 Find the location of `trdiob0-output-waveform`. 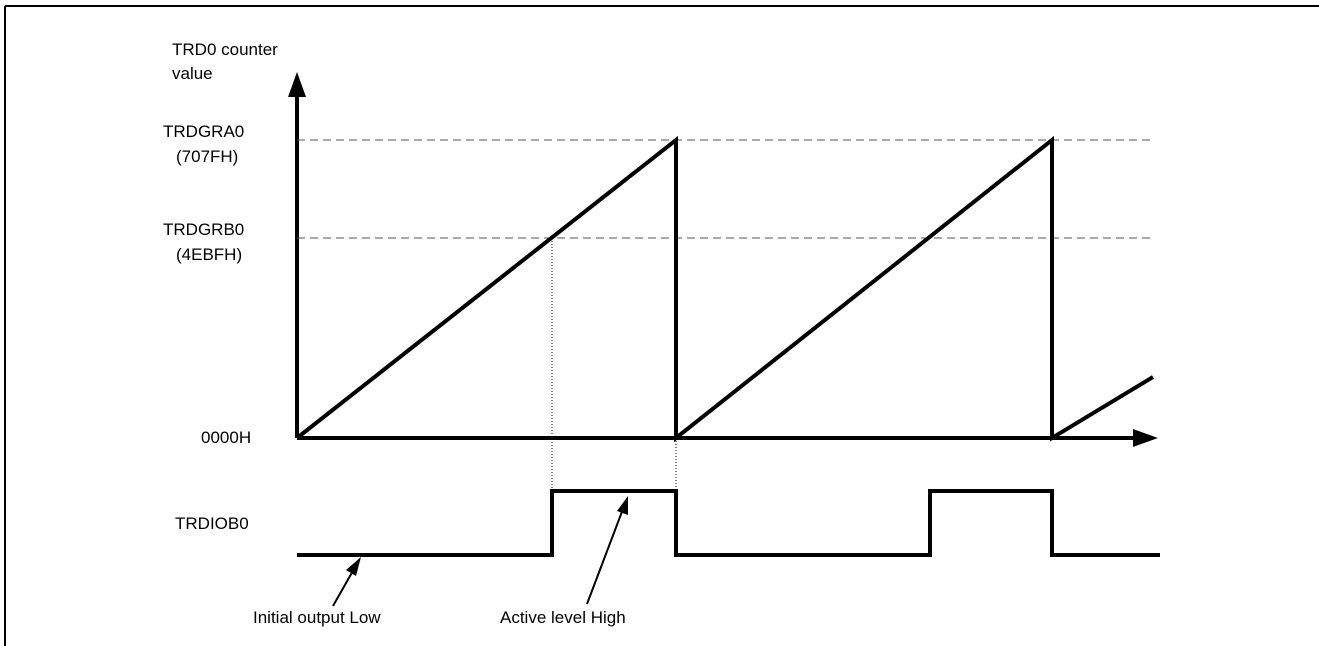

trdiob0-output-waveform is located at coordinates (728, 523).